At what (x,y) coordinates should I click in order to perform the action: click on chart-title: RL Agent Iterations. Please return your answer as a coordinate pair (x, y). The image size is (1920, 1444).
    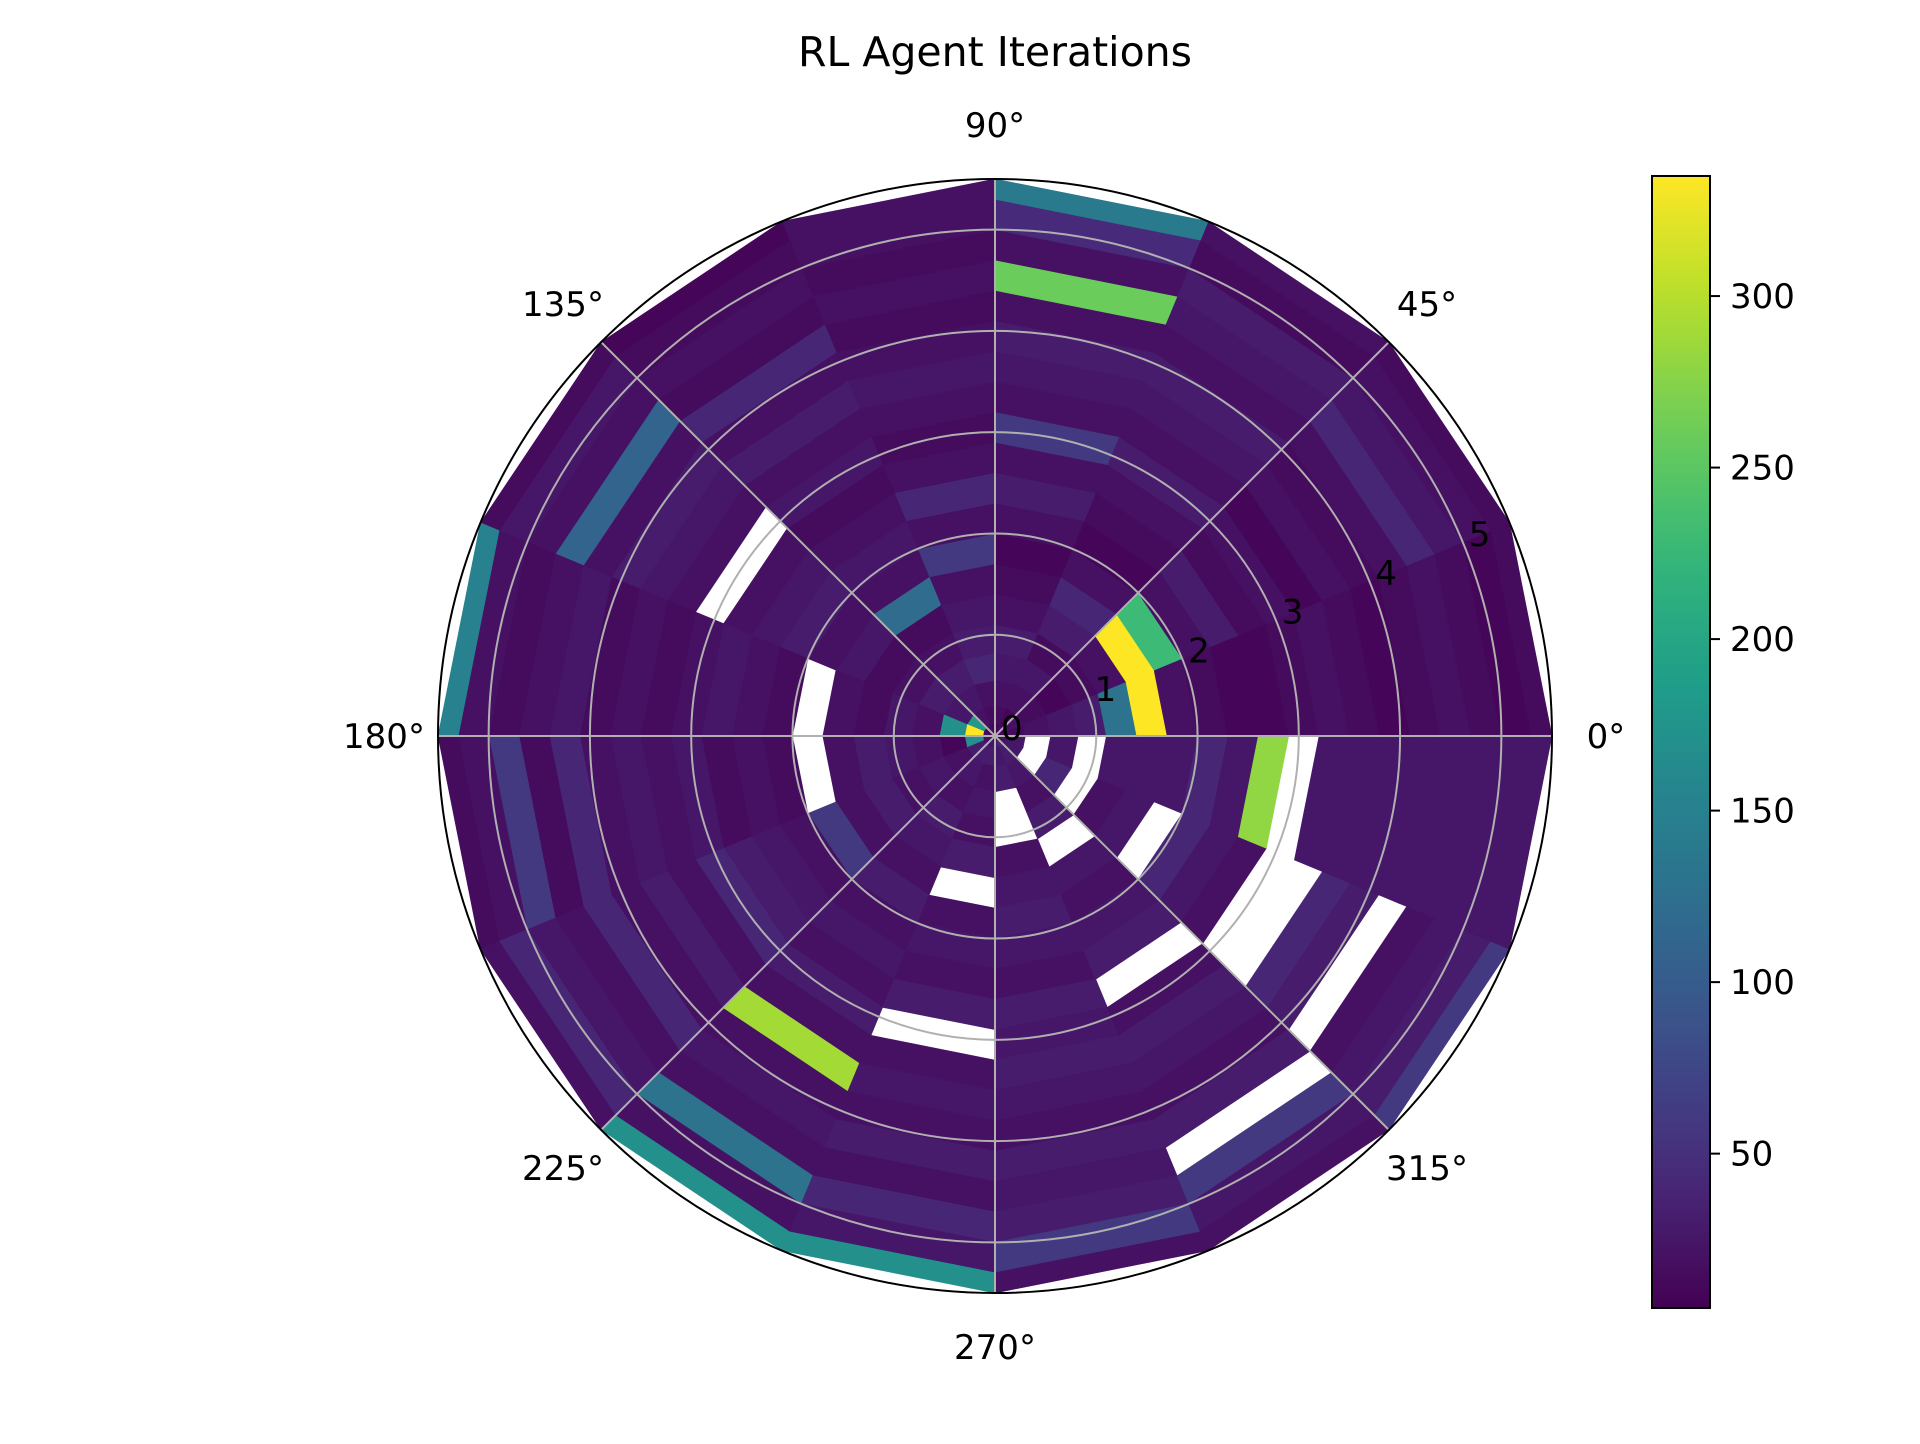
    Looking at the image, I should click on (995, 52).